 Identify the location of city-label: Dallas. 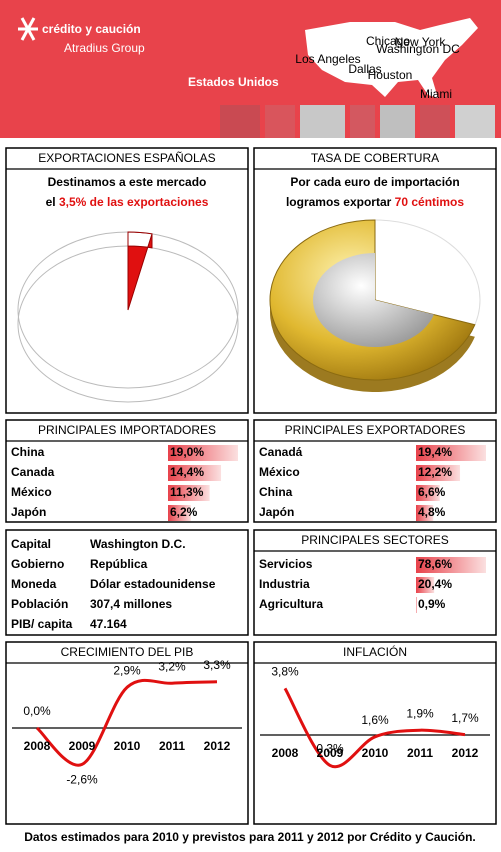
(364, 69).